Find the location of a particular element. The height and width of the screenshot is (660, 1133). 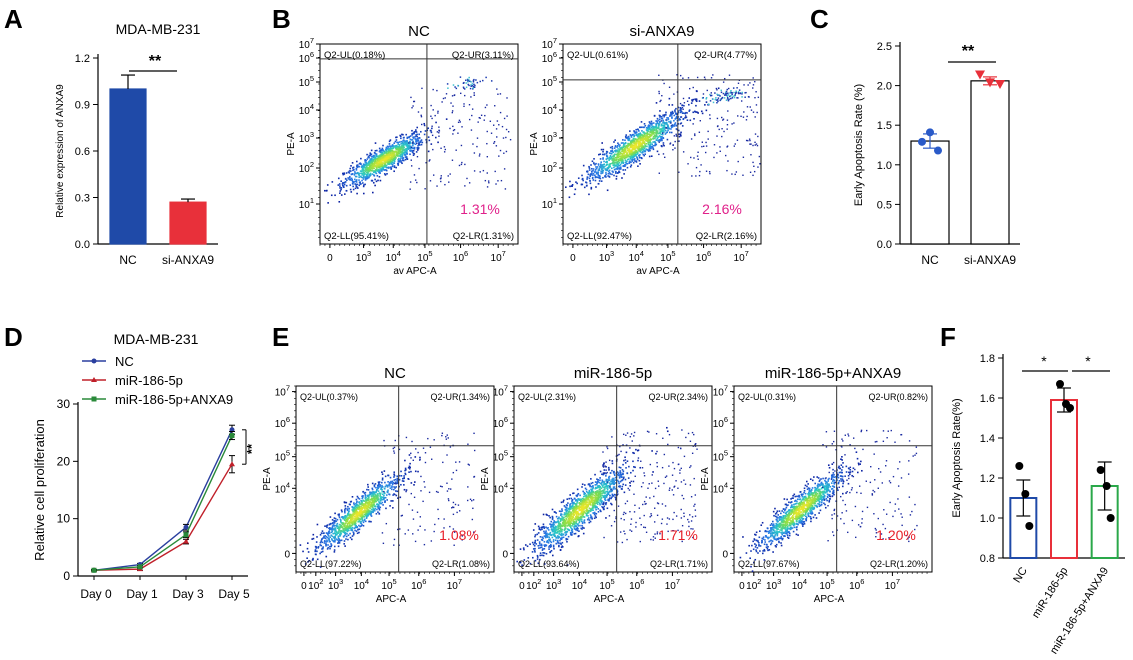

y-axis-label: PE-A is located at coordinates (267, 479).